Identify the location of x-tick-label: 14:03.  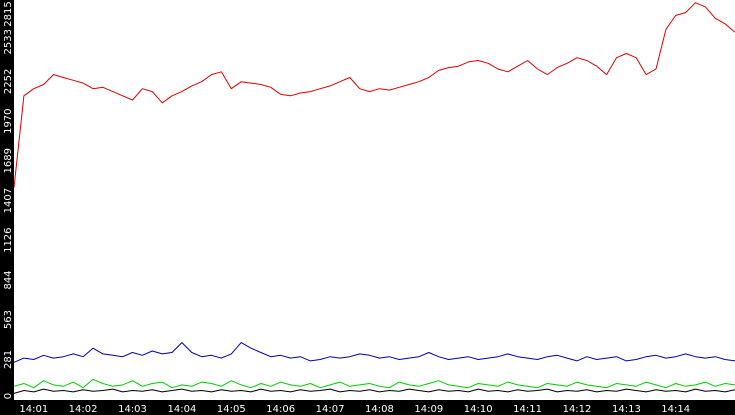
(132, 409).